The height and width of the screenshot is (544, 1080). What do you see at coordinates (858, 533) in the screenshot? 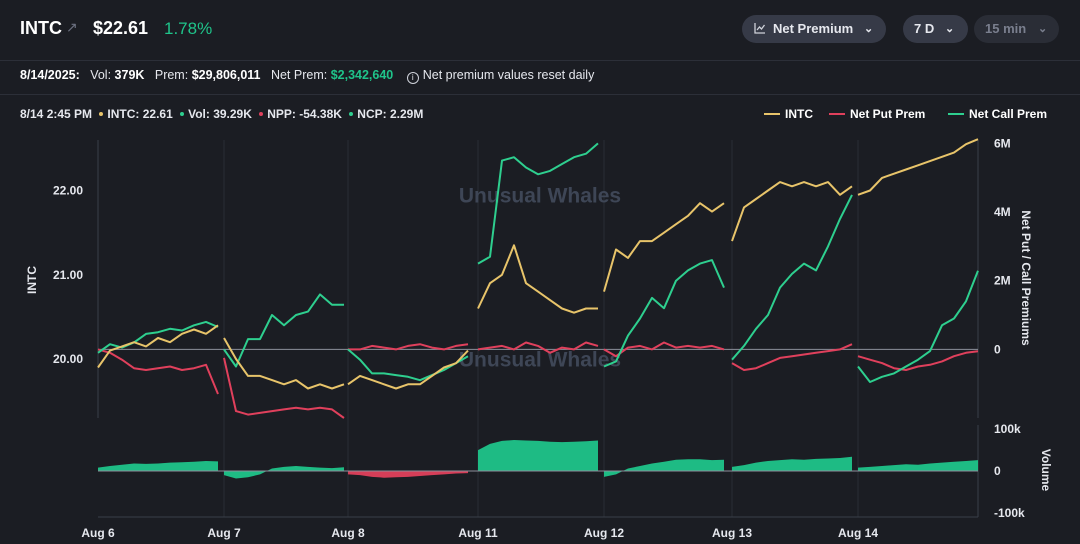
I see `x-tick-label: Aug 14` at bounding box center [858, 533].